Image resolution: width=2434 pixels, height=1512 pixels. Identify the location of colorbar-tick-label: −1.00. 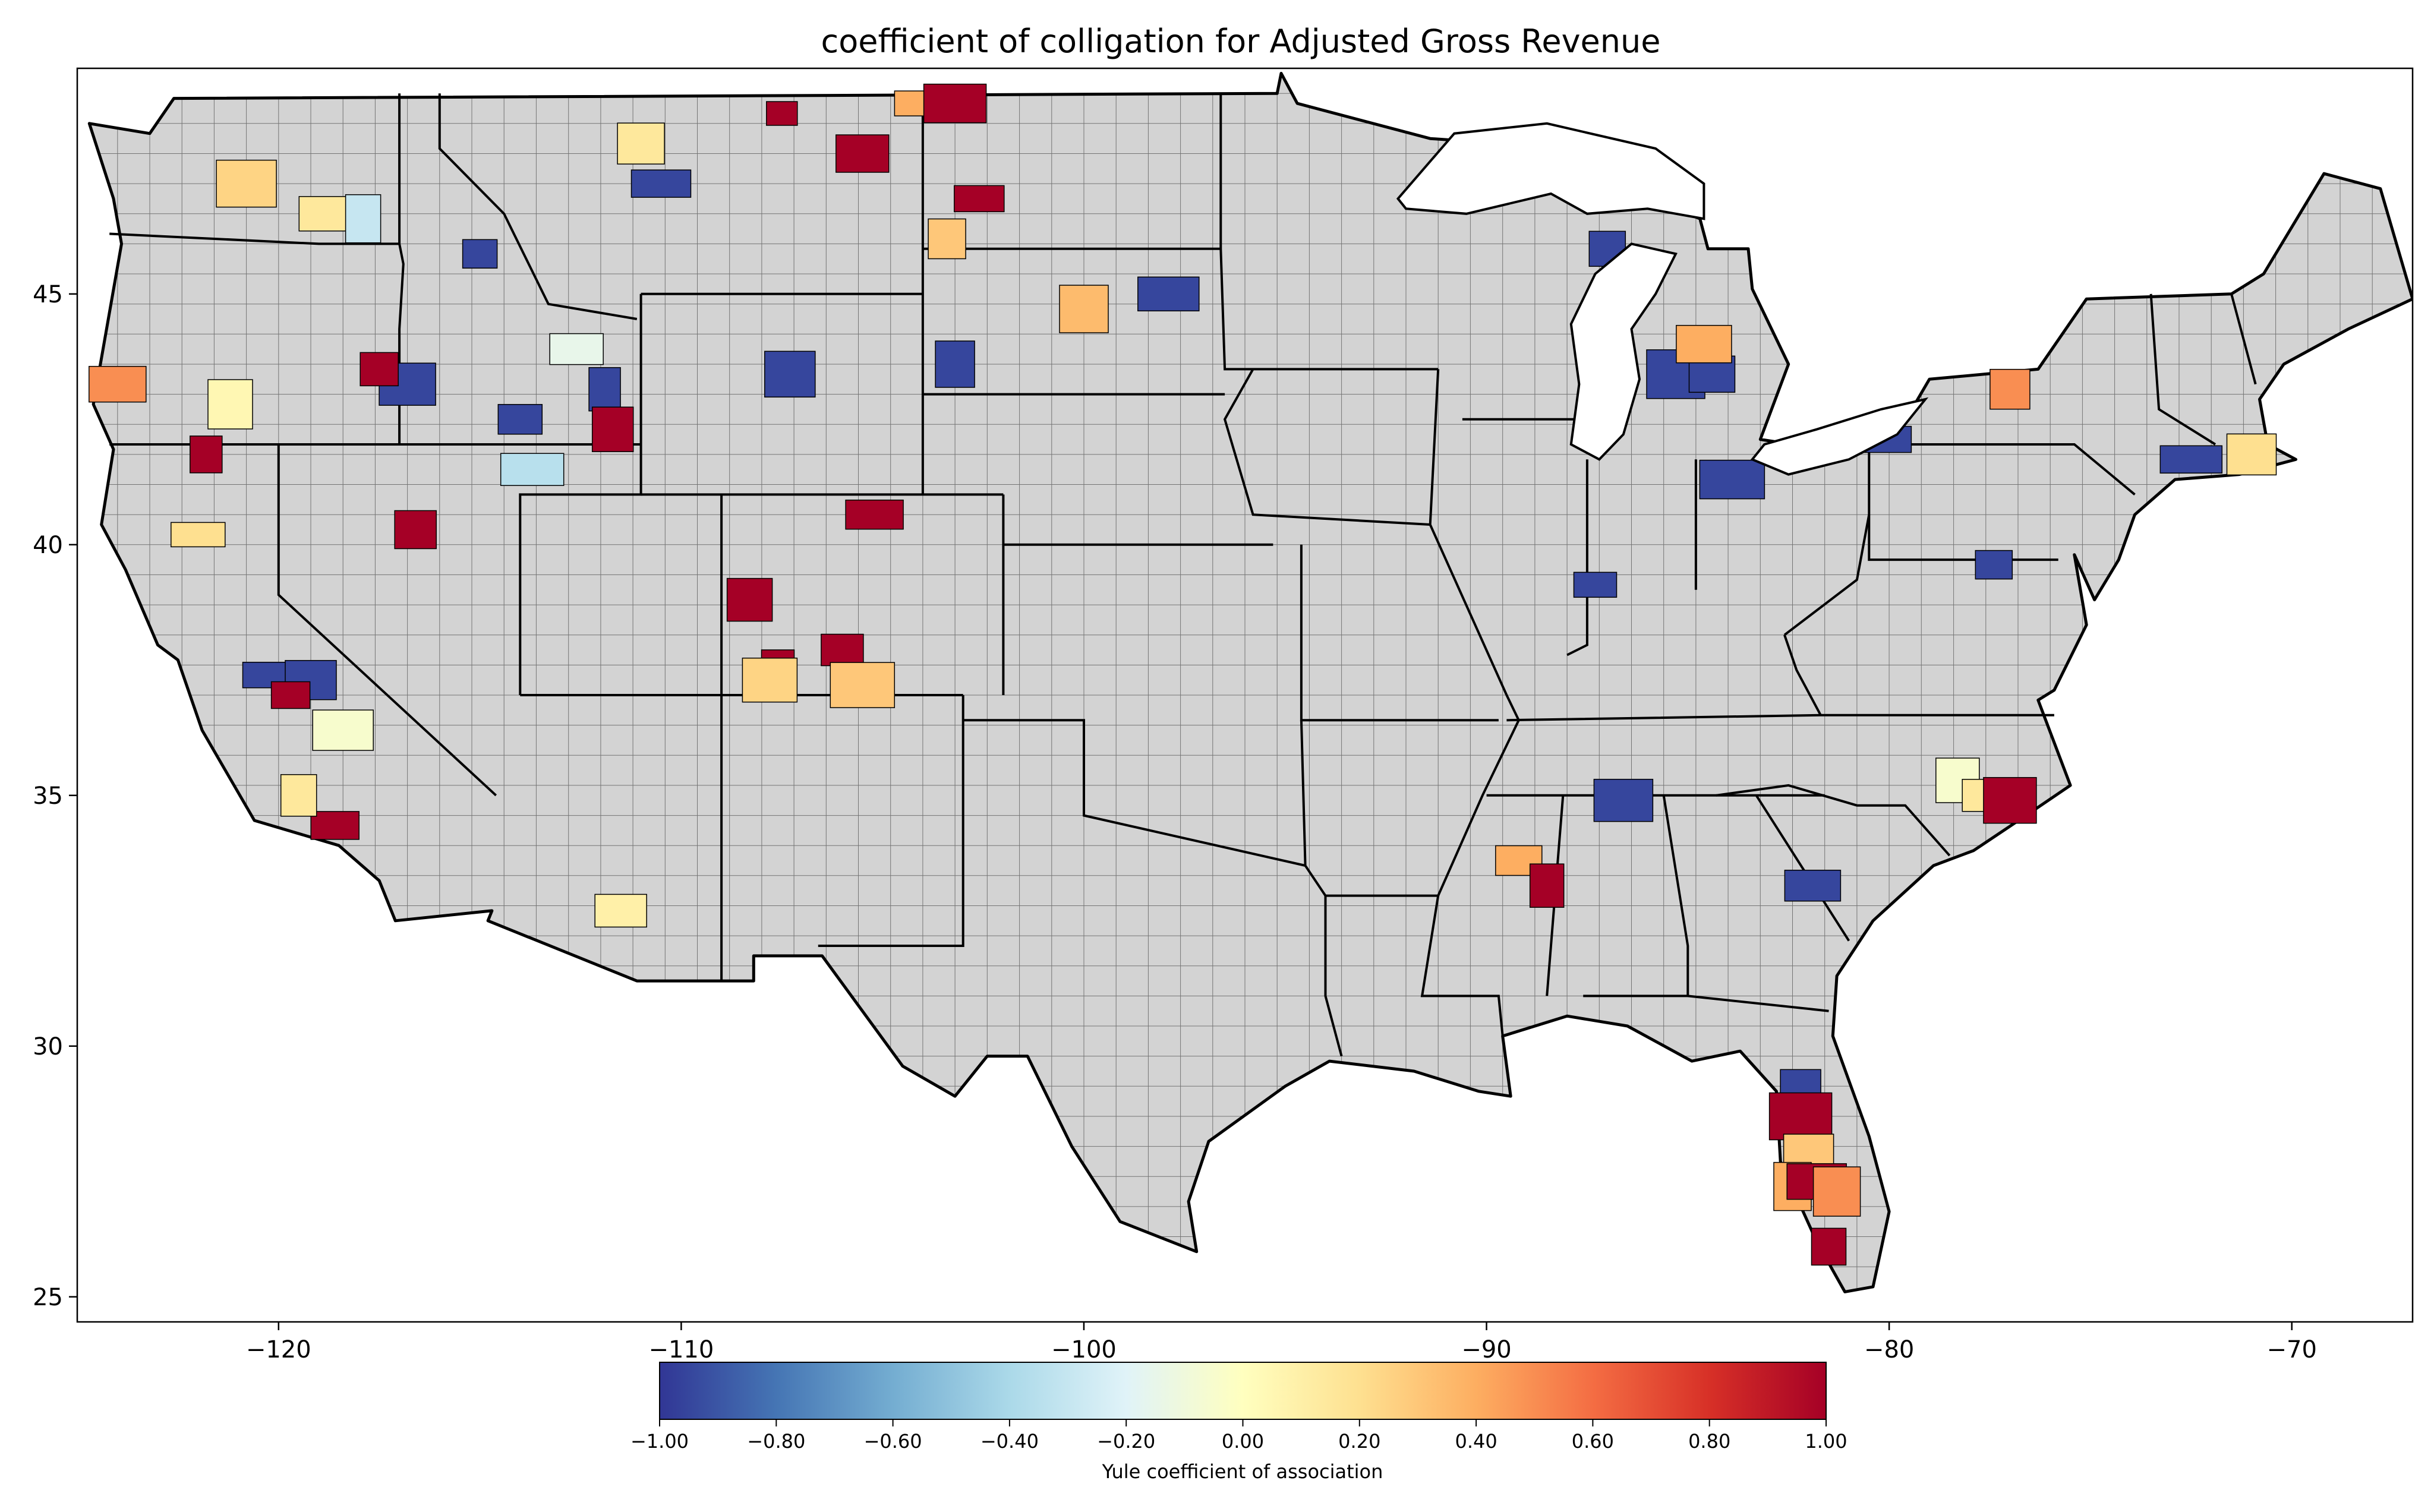
(659, 1442).